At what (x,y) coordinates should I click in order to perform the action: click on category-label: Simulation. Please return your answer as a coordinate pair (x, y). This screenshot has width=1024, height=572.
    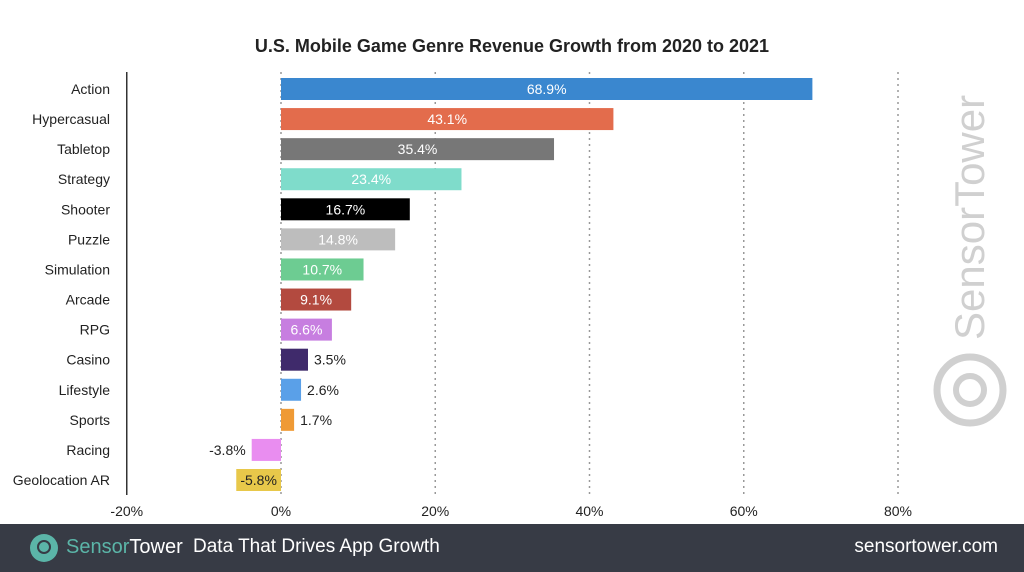
    Looking at the image, I should click on (77, 269).